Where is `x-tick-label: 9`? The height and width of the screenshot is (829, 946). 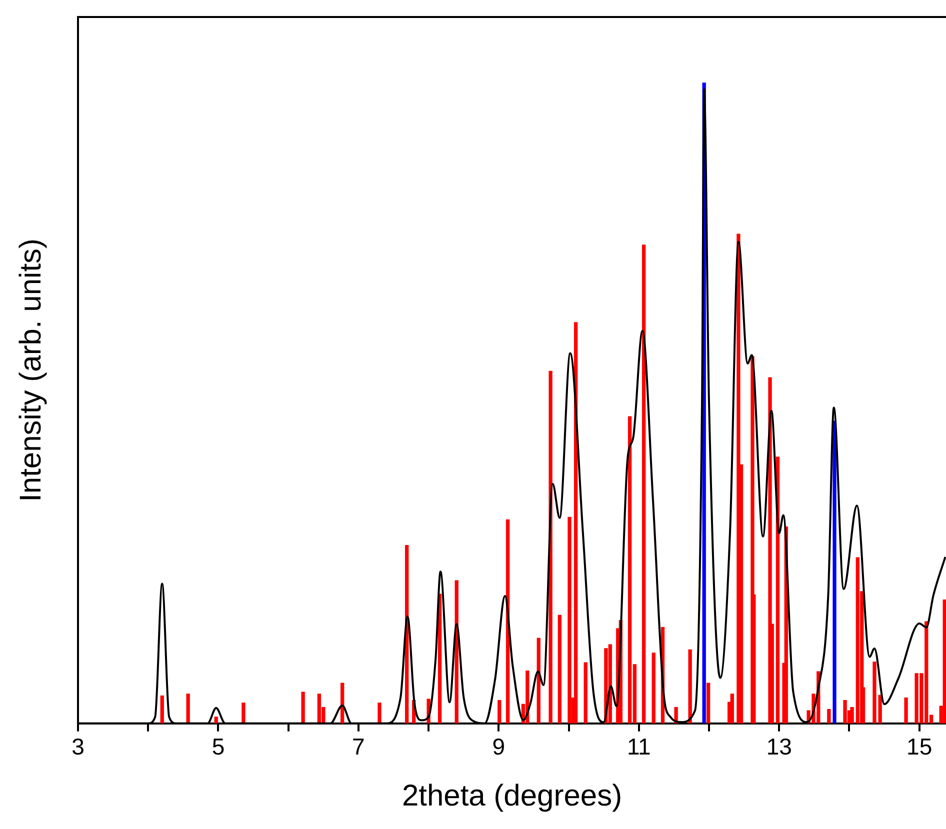 x-tick-label: 9 is located at coordinates (499, 747).